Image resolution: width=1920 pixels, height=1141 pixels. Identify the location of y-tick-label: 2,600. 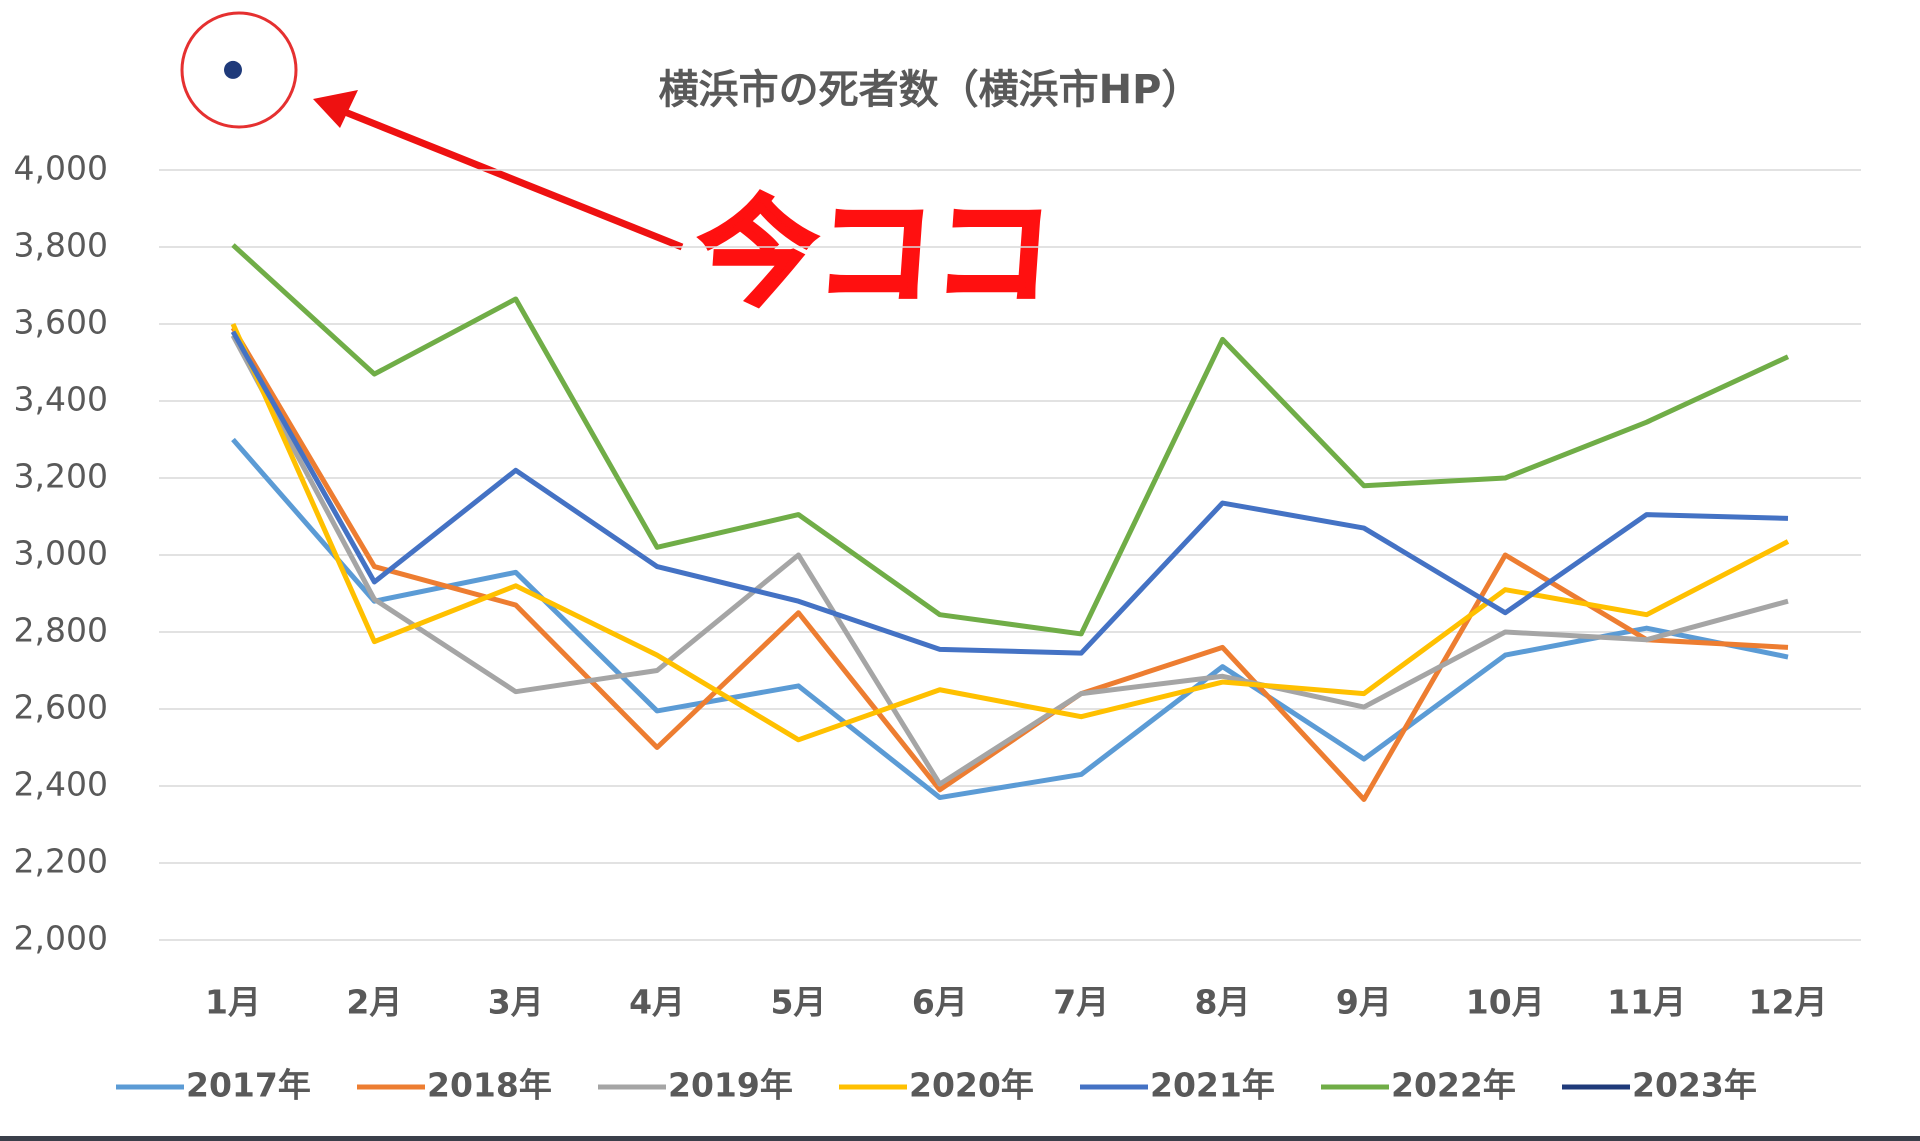
(61, 707).